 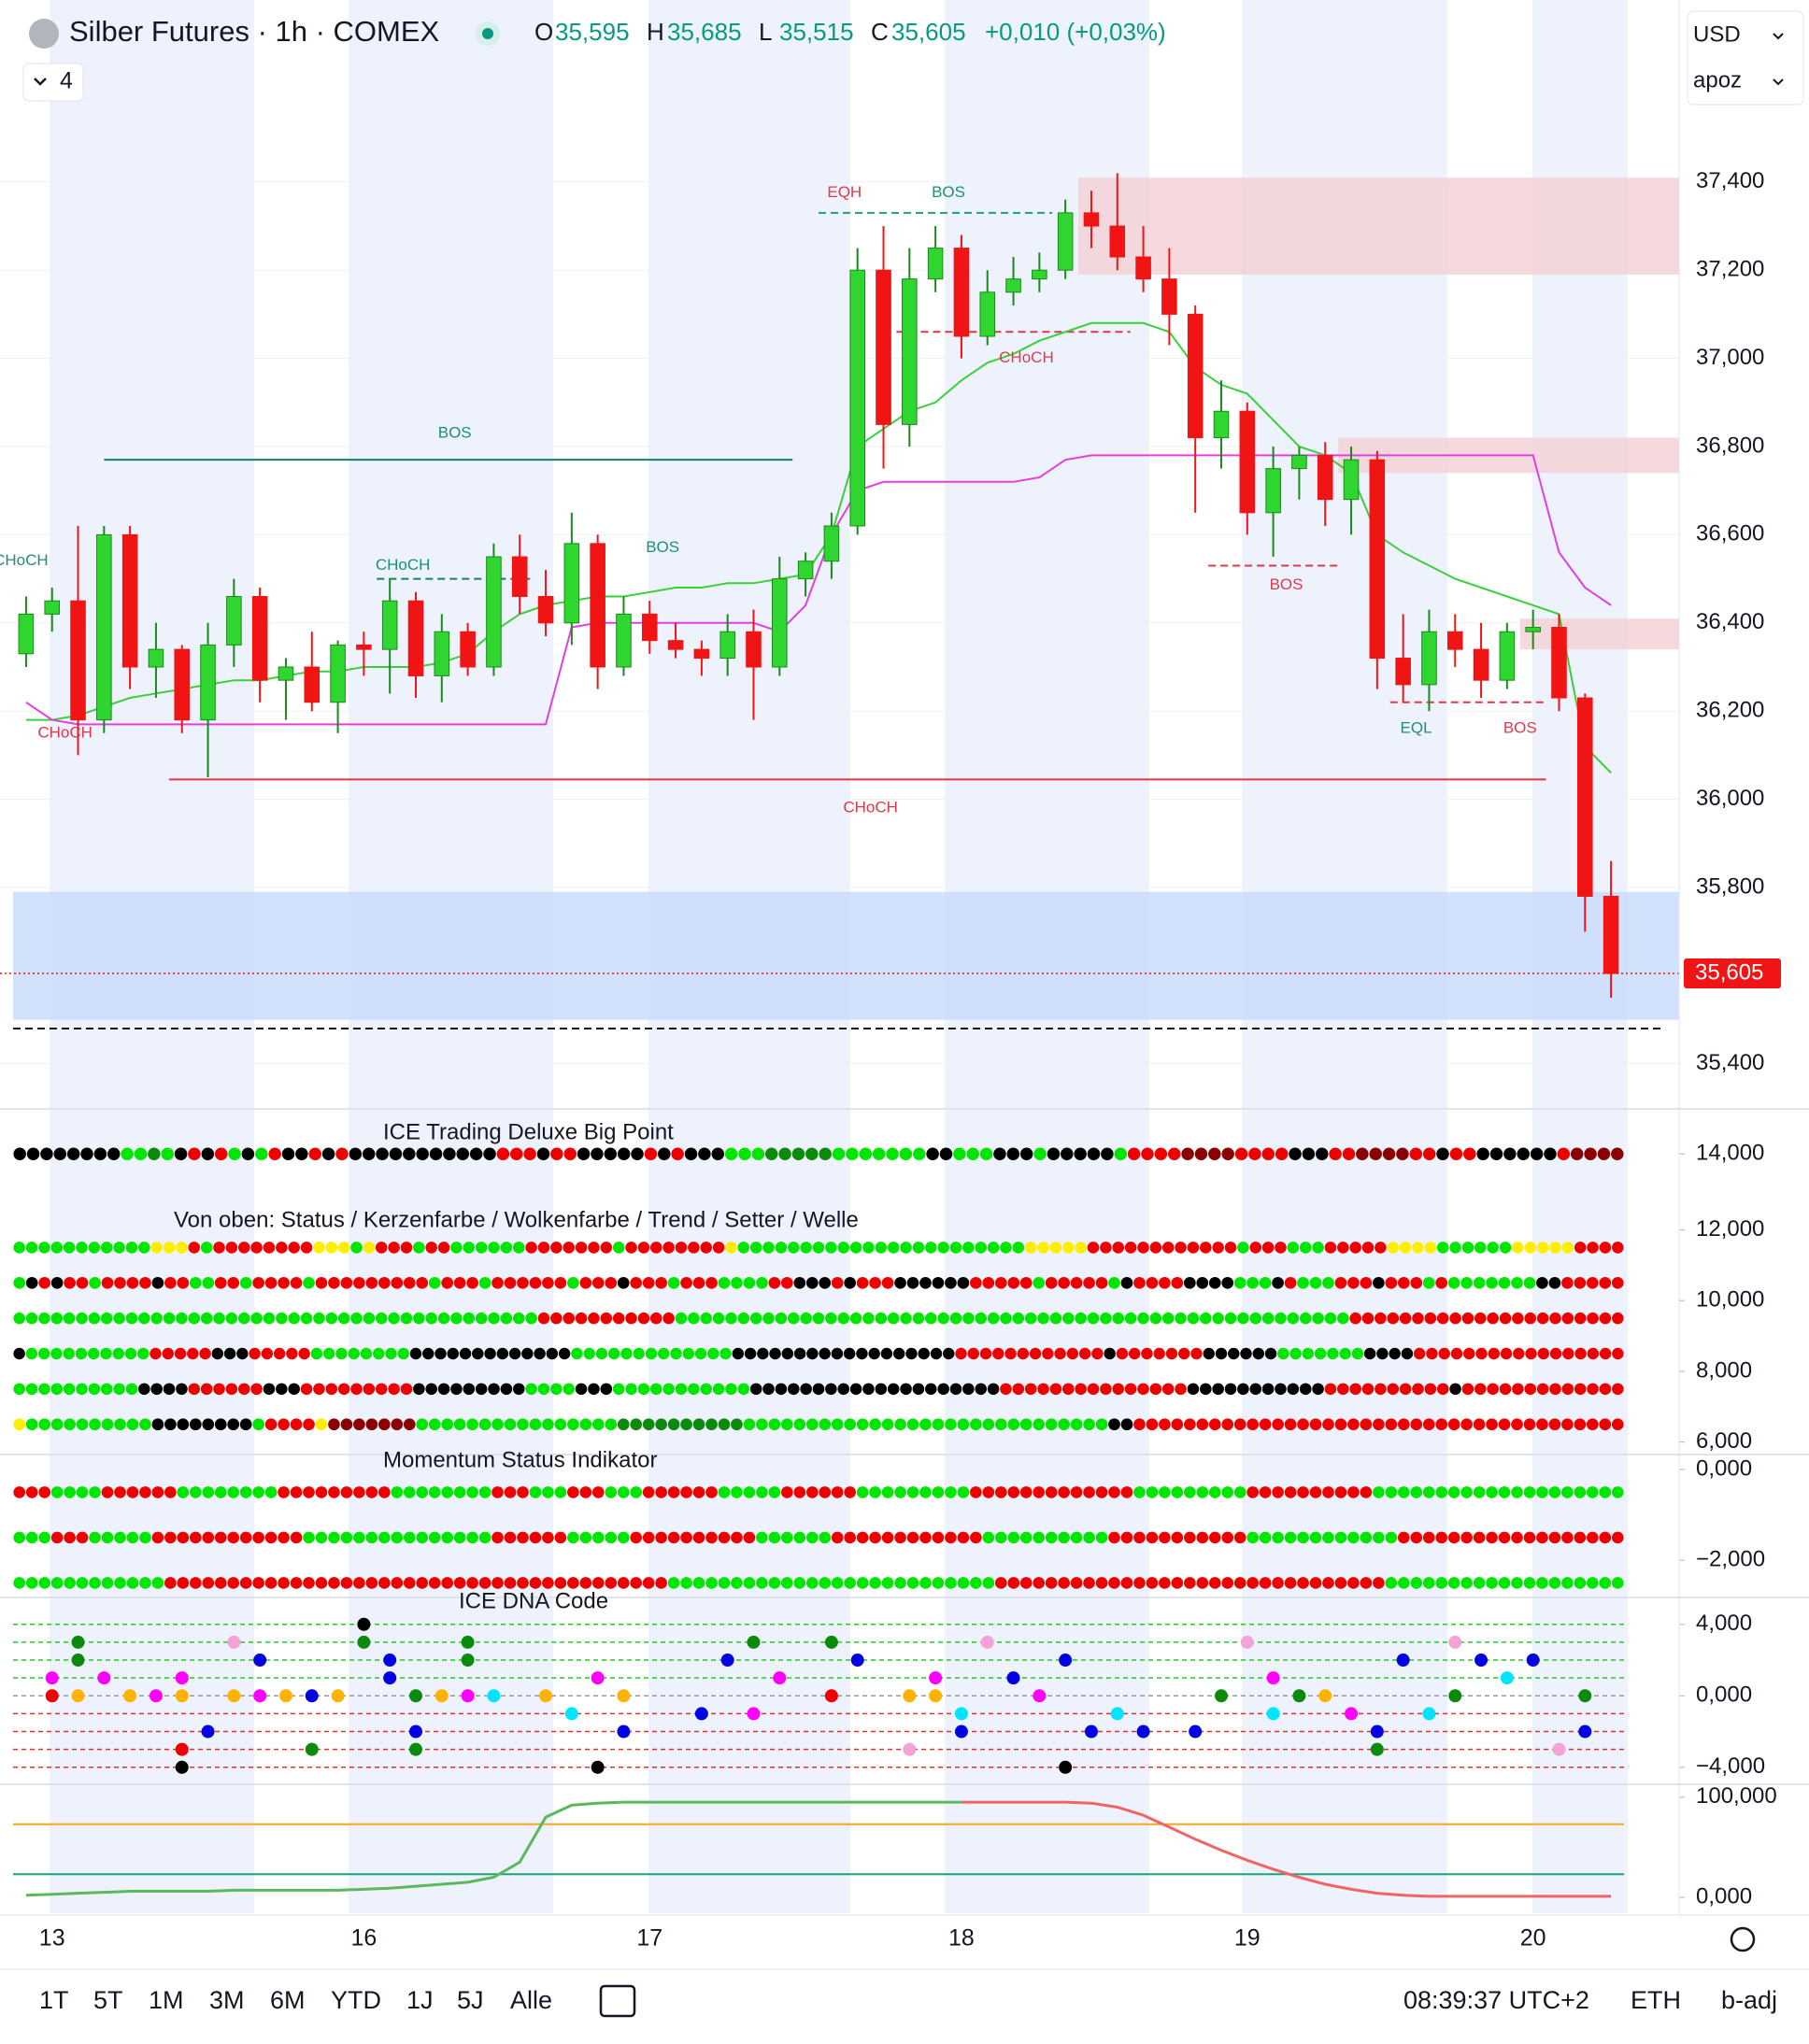 I want to click on settings-icon, so click(x=1743, y=1939).